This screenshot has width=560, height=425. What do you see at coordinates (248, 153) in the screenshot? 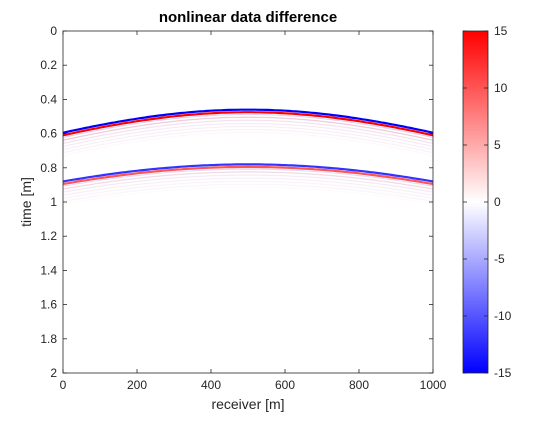
I see `reflection-events` at bounding box center [248, 153].